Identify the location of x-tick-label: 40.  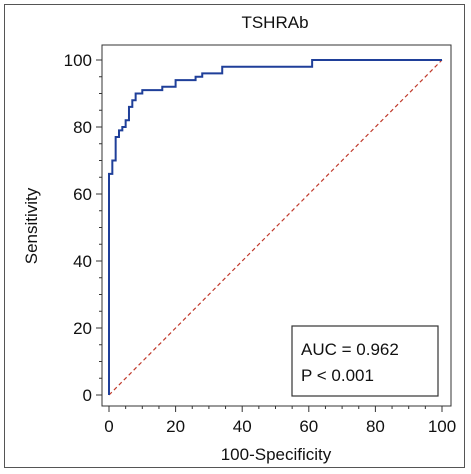
(242, 426).